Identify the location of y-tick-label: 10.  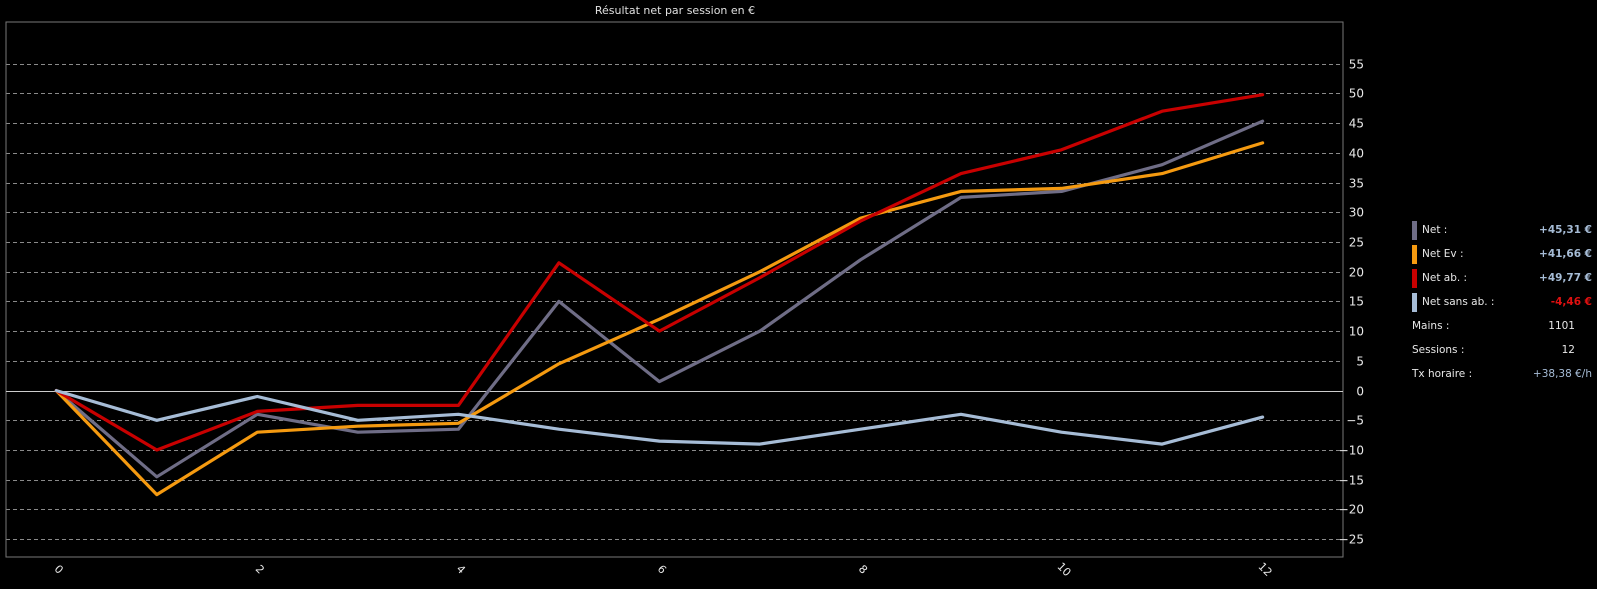
(1356, 332).